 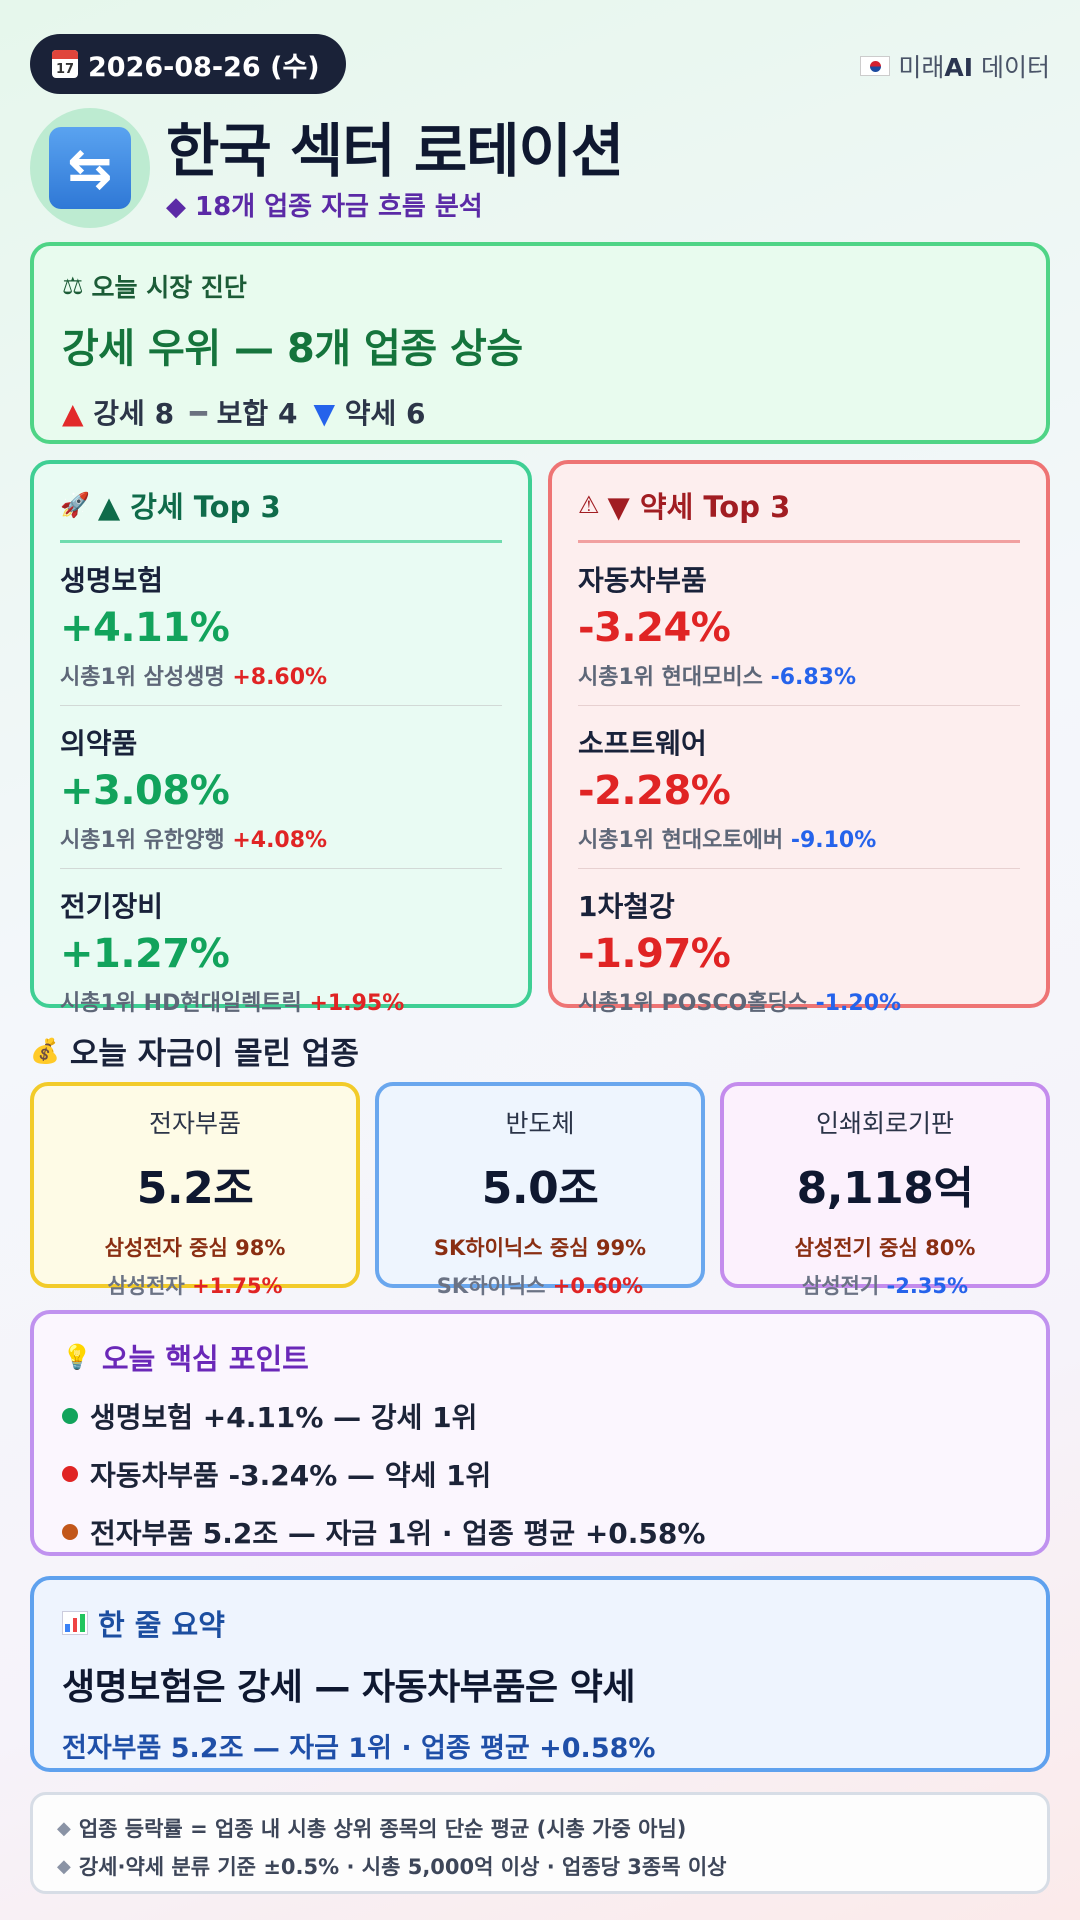 What do you see at coordinates (875, 66) in the screenshot?
I see `korea-flag-icon` at bounding box center [875, 66].